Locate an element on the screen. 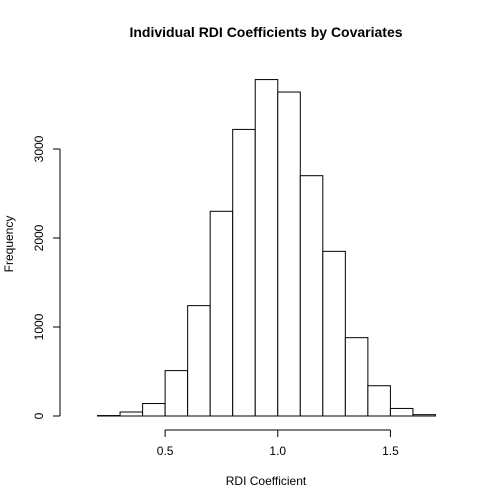 This screenshot has height=504, width=504. y-axis: 0 1000 2000 3000 is located at coordinates (46, 277).